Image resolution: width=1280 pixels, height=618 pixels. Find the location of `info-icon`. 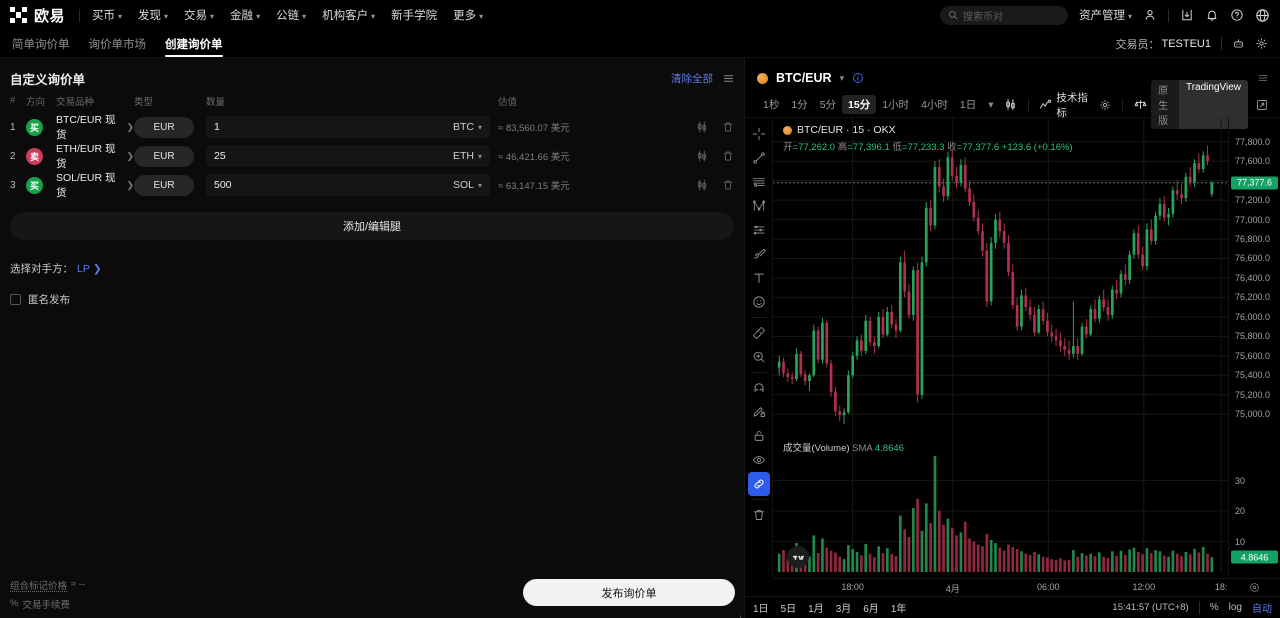

info-icon is located at coordinates (858, 78).